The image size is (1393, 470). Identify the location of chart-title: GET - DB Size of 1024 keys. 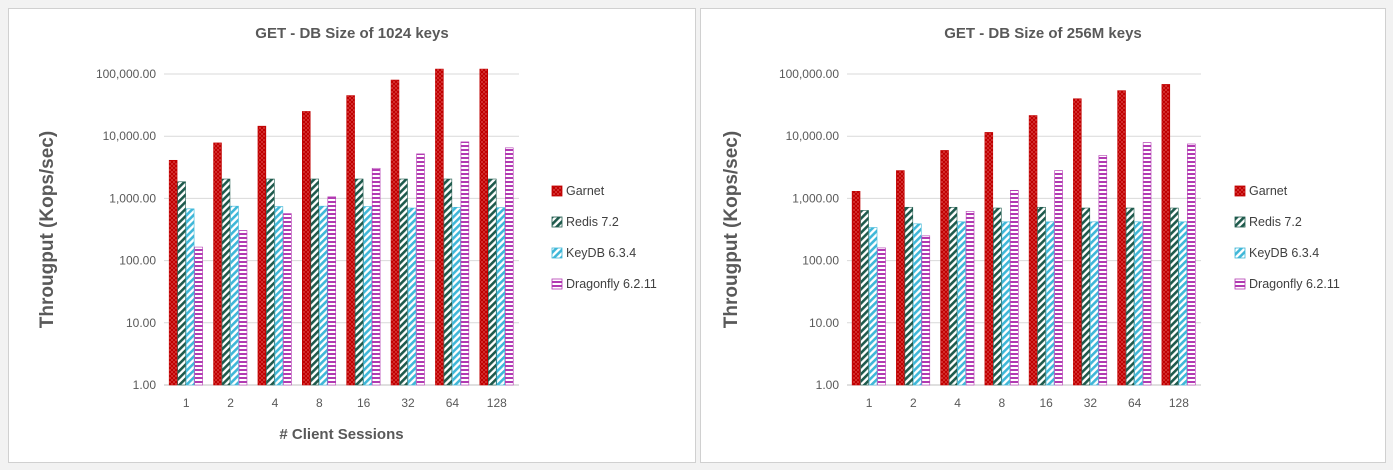
(351, 33).